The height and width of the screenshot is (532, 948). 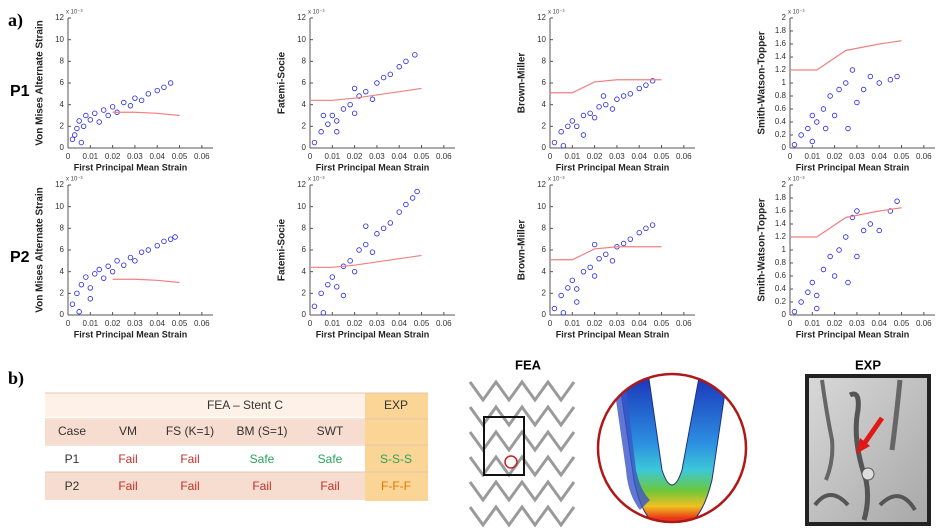 I want to click on table-cell: P2, so click(x=72, y=486).